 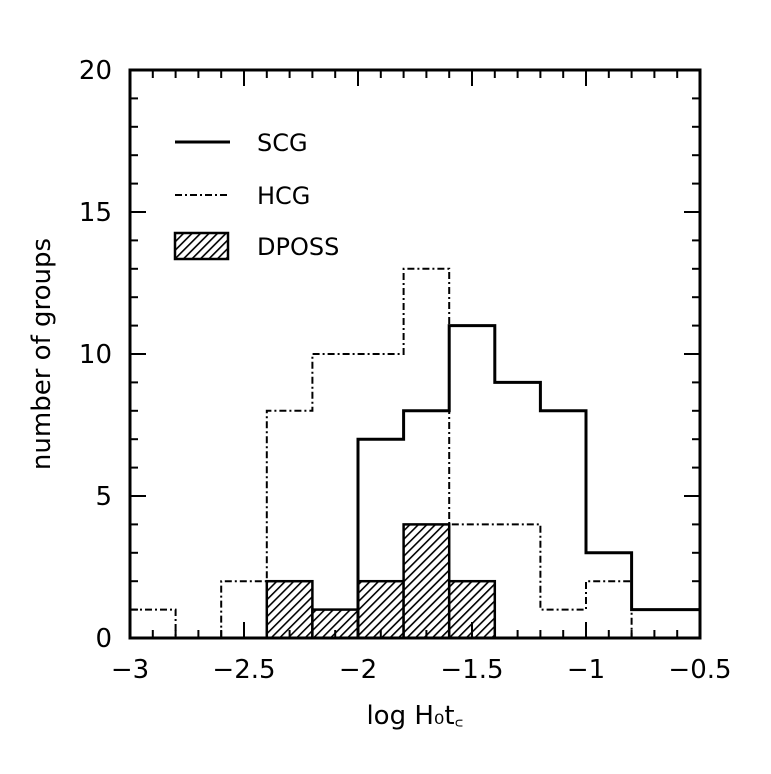 What do you see at coordinates (358, 670) in the screenshot?
I see `x-tick-label: −2` at bounding box center [358, 670].